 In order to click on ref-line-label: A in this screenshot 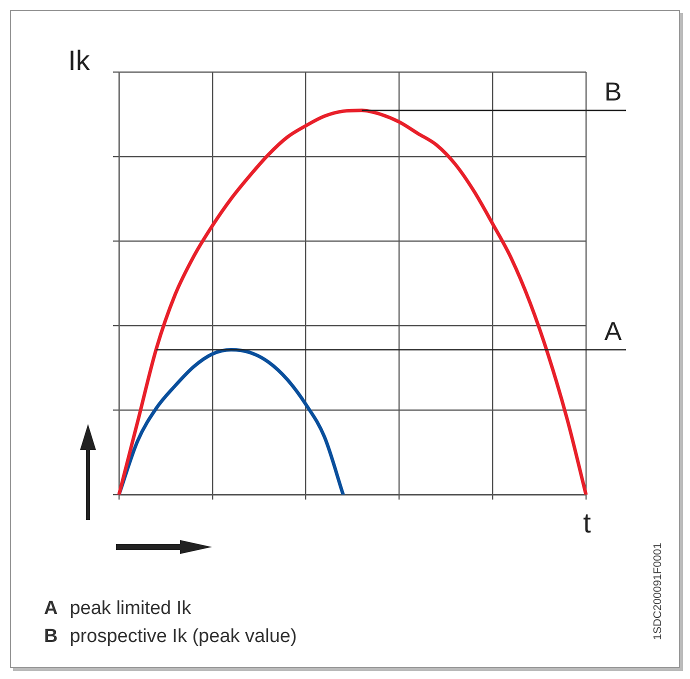, I will do `click(613, 331)`.